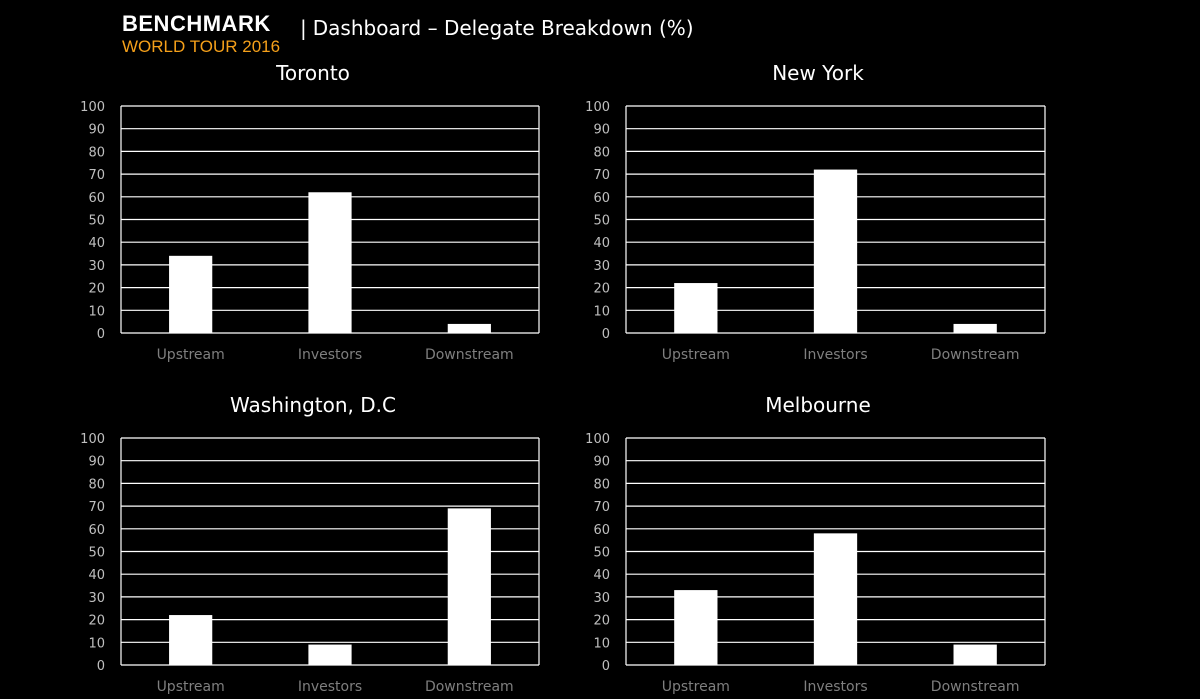  What do you see at coordinates (313, 405) in the screenshot?
I see `chart-title-washington: Washington, D.C` at bounding box center [313, 405].